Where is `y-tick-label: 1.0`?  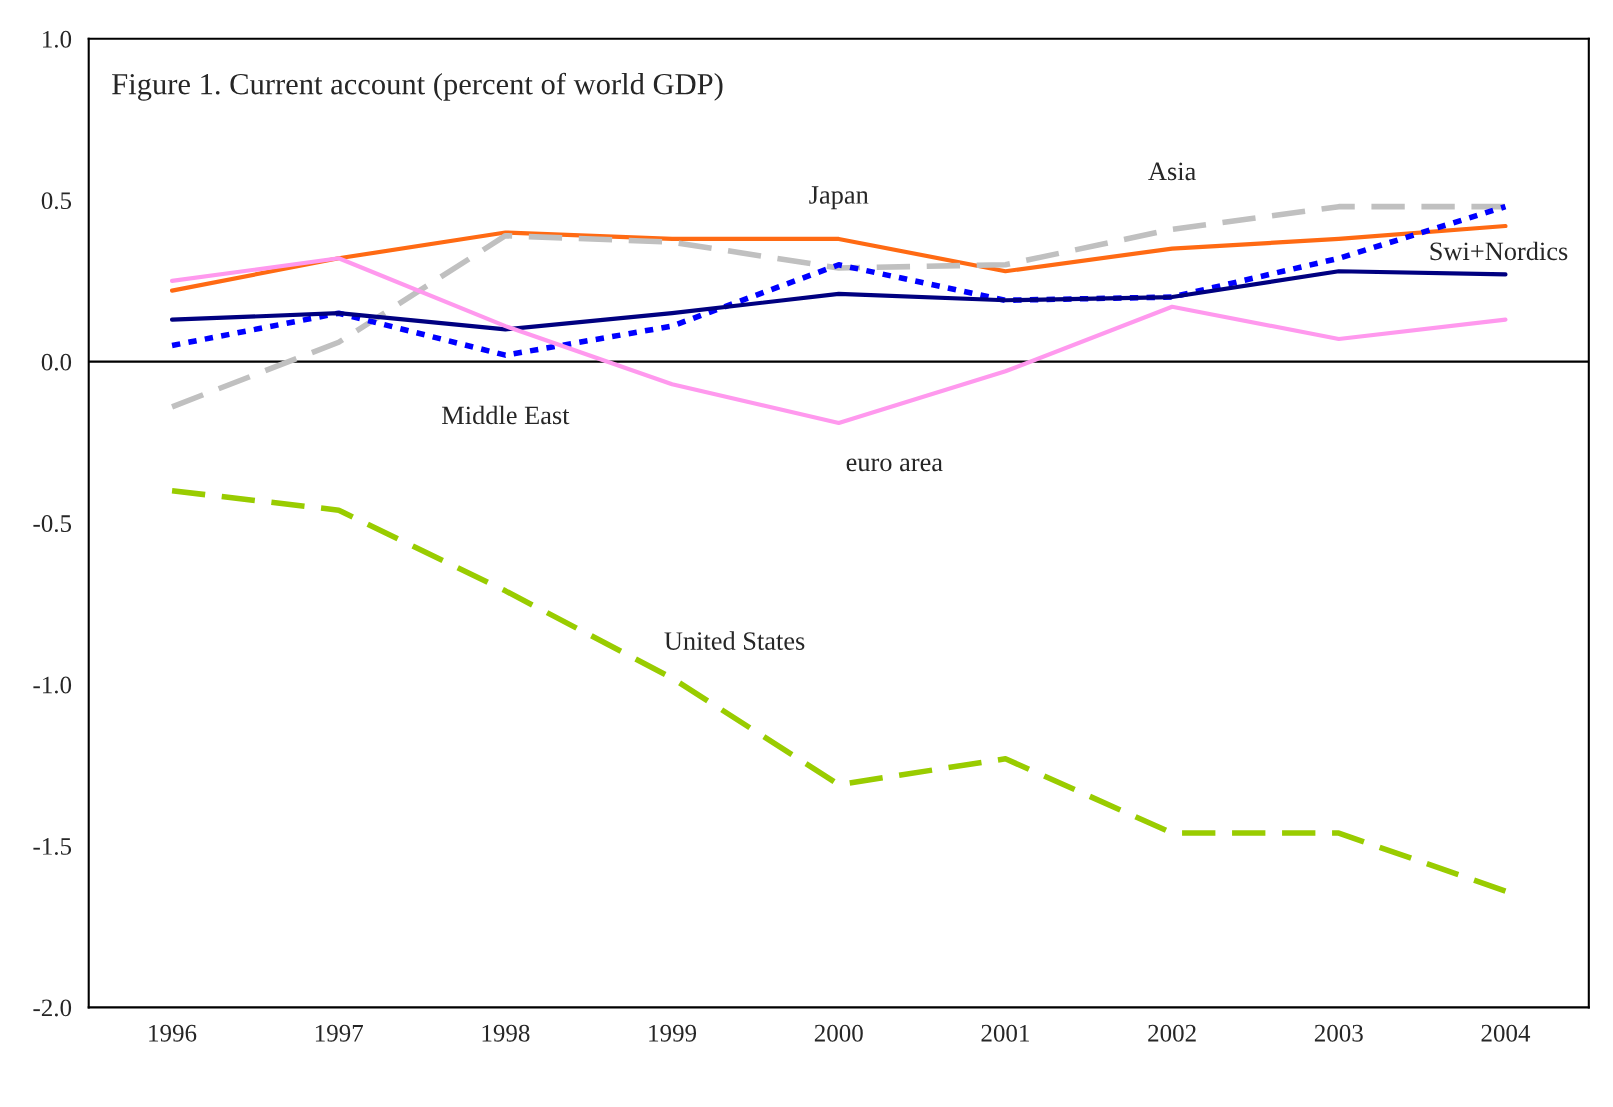 y-tick-label: 1.0 is located at coordinates (57, 39).